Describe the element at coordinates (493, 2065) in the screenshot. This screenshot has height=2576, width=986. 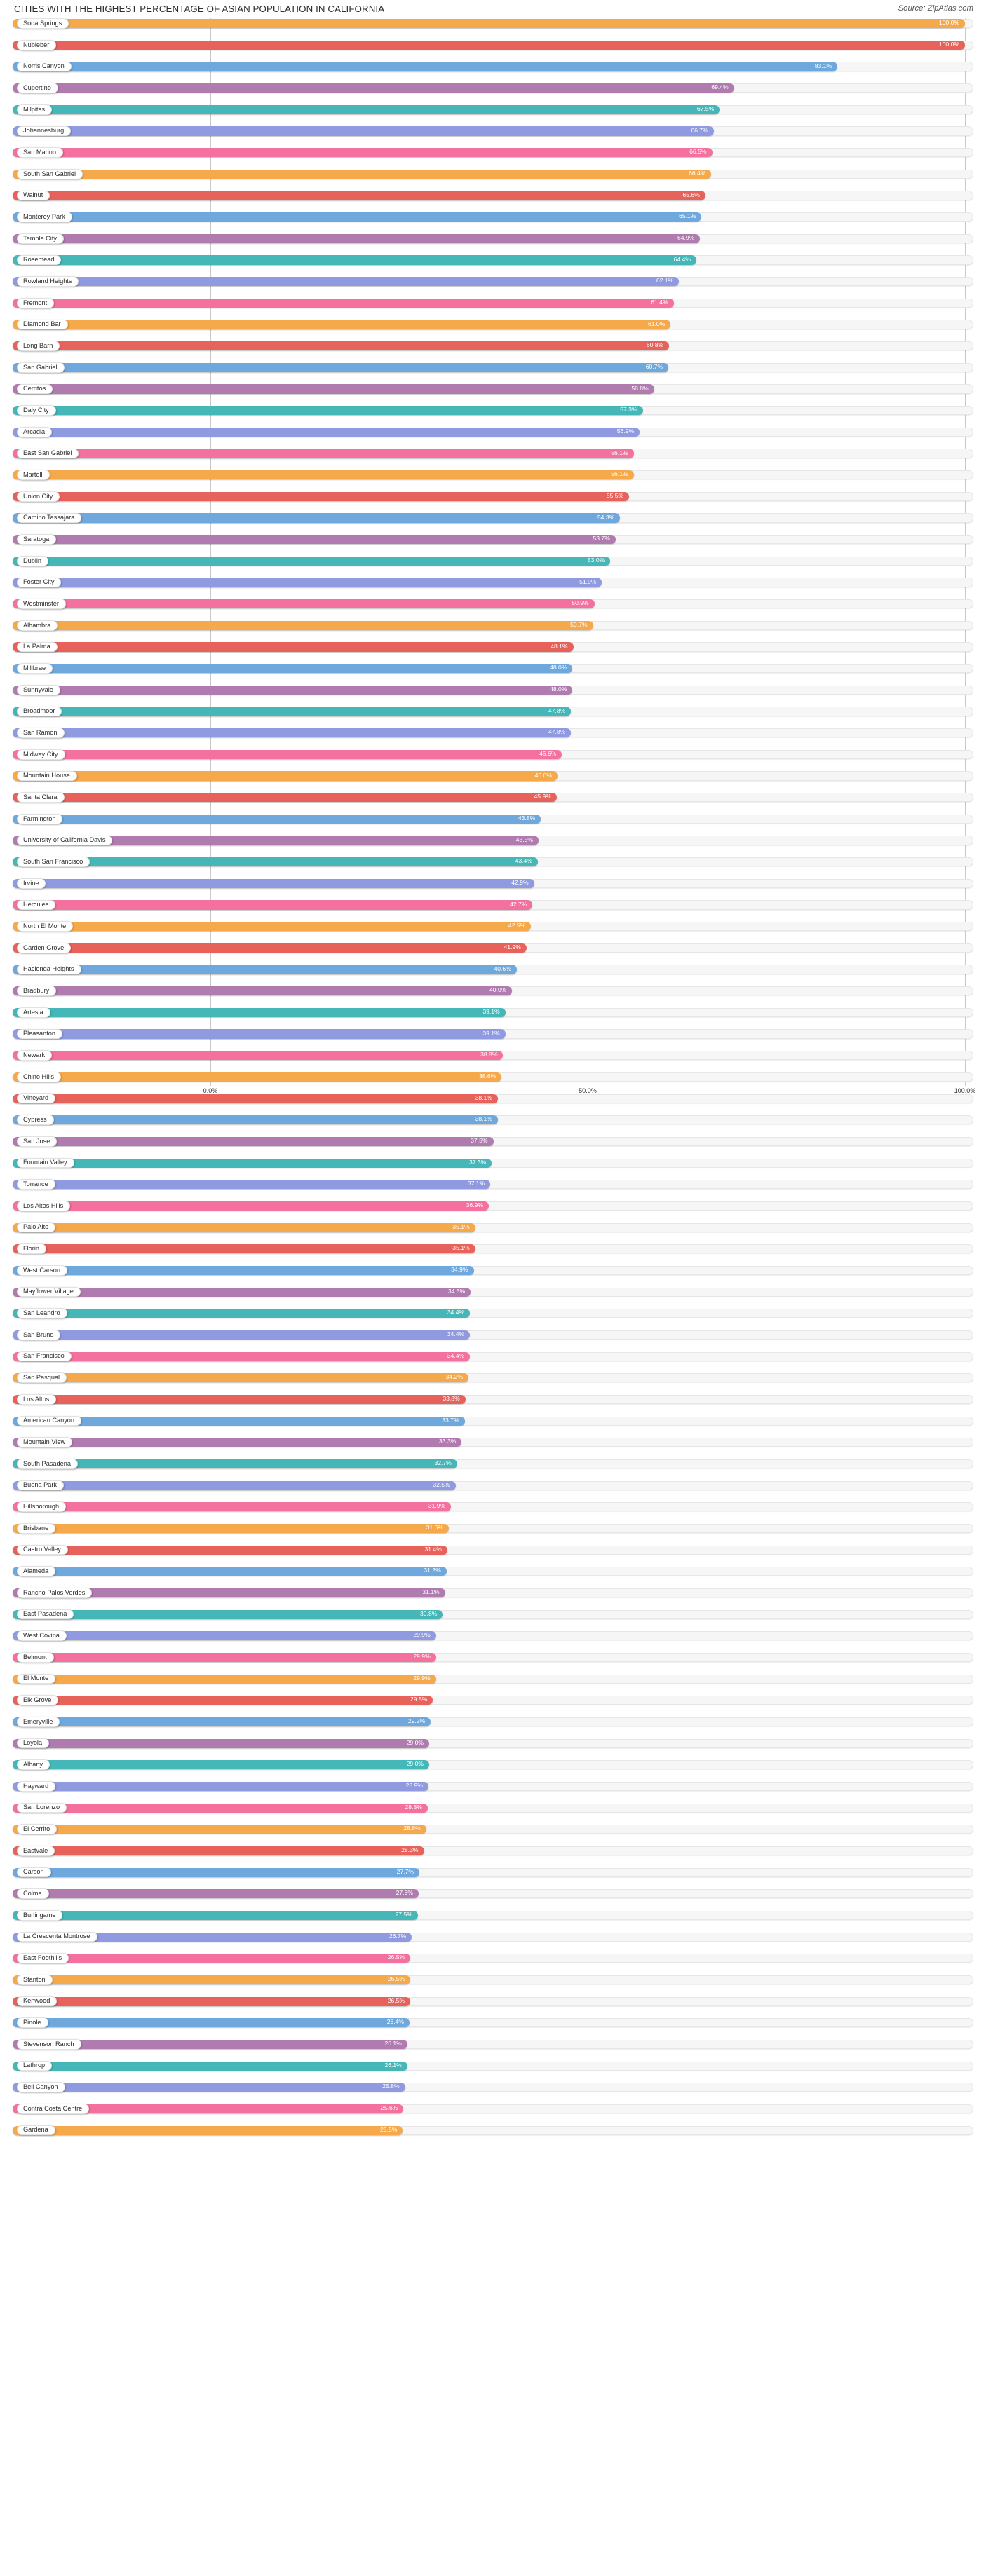
I see `bar-row: Lathrop 26.1%` at that location.